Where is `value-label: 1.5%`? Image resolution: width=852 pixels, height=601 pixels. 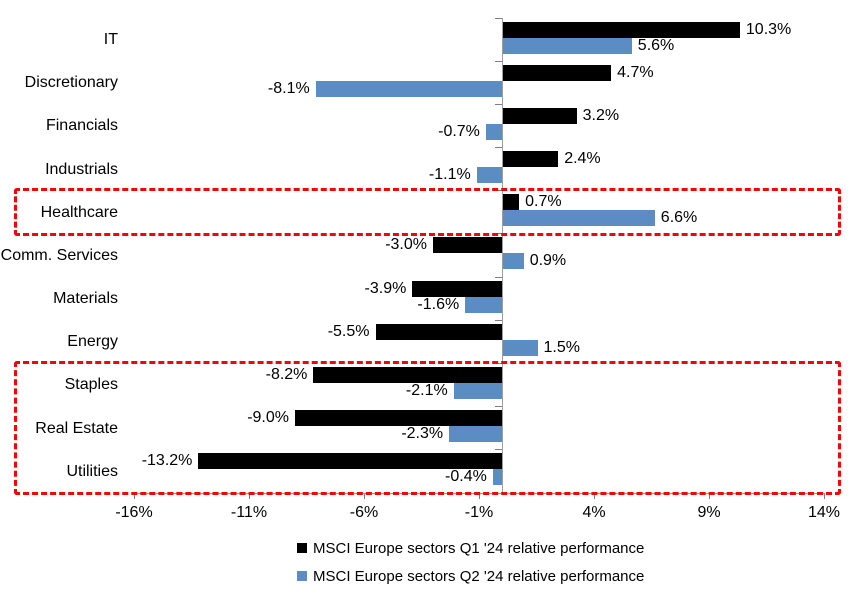
value-label: 1.5% is located at coordinates (561, 347).